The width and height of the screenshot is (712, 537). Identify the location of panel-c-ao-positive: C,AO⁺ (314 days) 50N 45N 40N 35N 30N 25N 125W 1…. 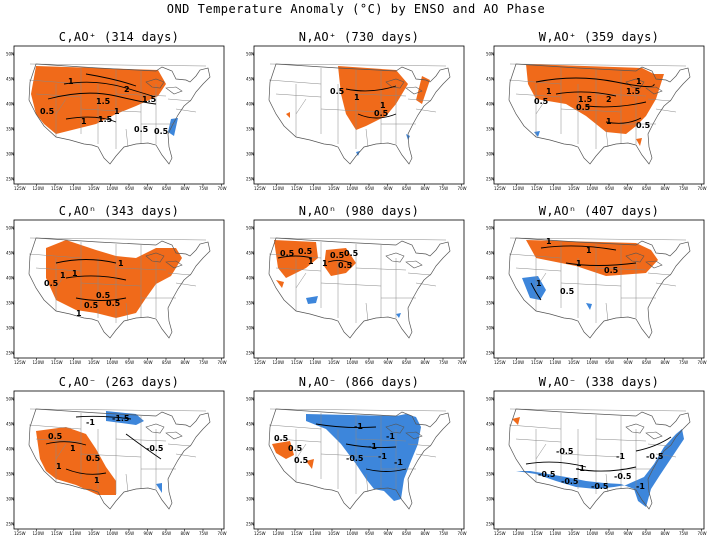
(119, 110).